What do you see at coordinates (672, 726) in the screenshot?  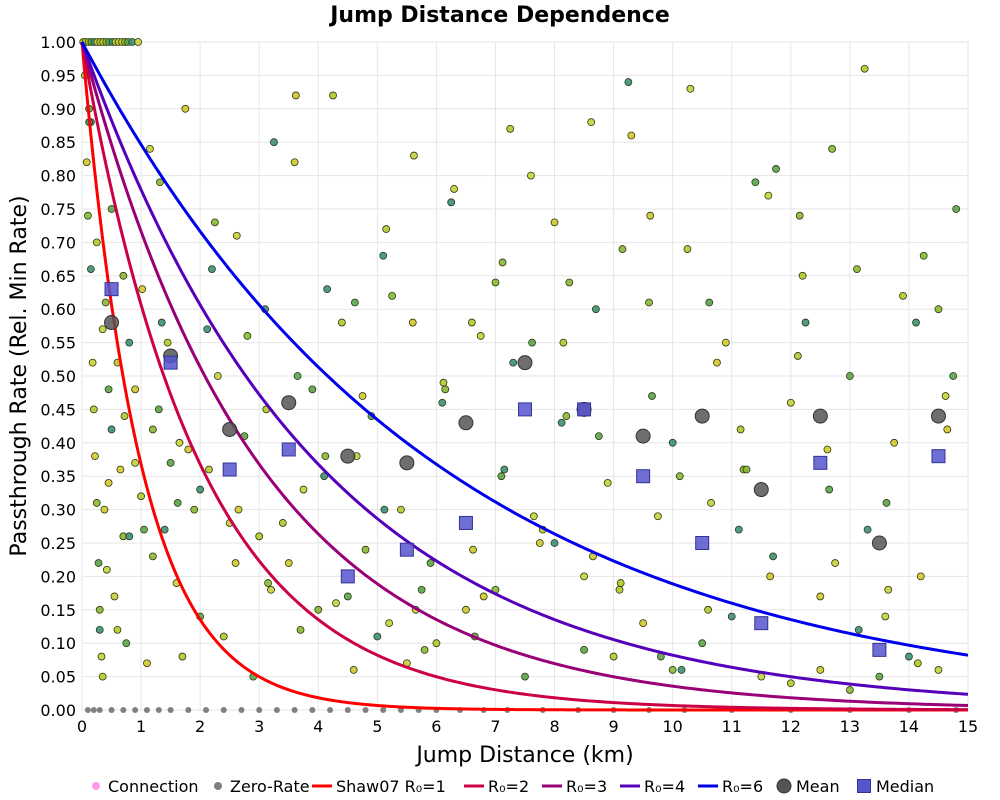 I see `x-tick-label: 10` at bounding box center [672, 726].